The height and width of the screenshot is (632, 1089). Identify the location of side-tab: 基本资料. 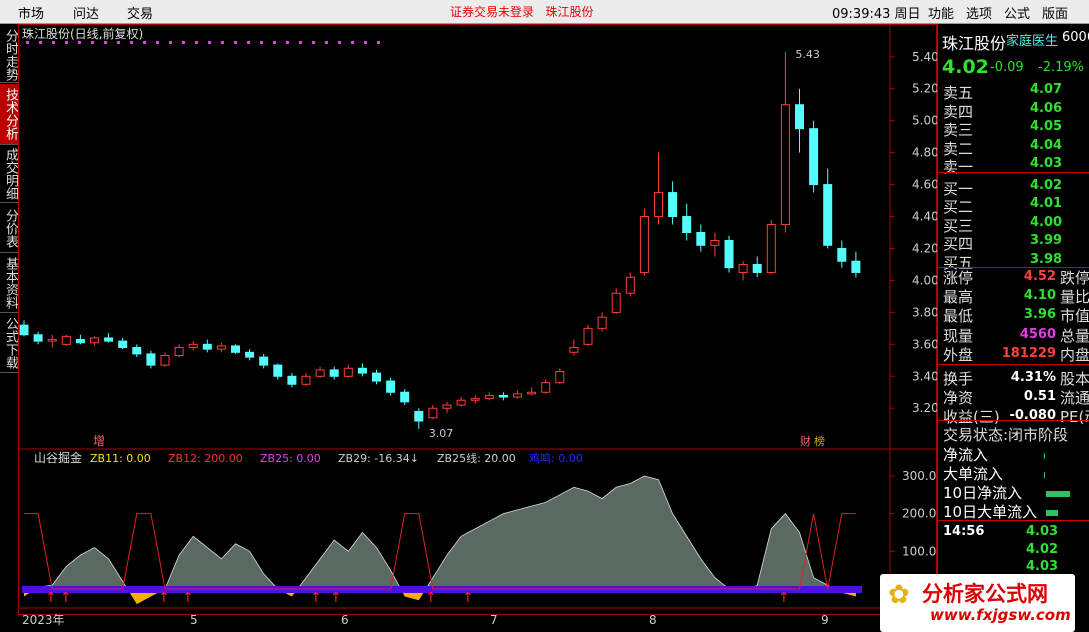
(9, 283).